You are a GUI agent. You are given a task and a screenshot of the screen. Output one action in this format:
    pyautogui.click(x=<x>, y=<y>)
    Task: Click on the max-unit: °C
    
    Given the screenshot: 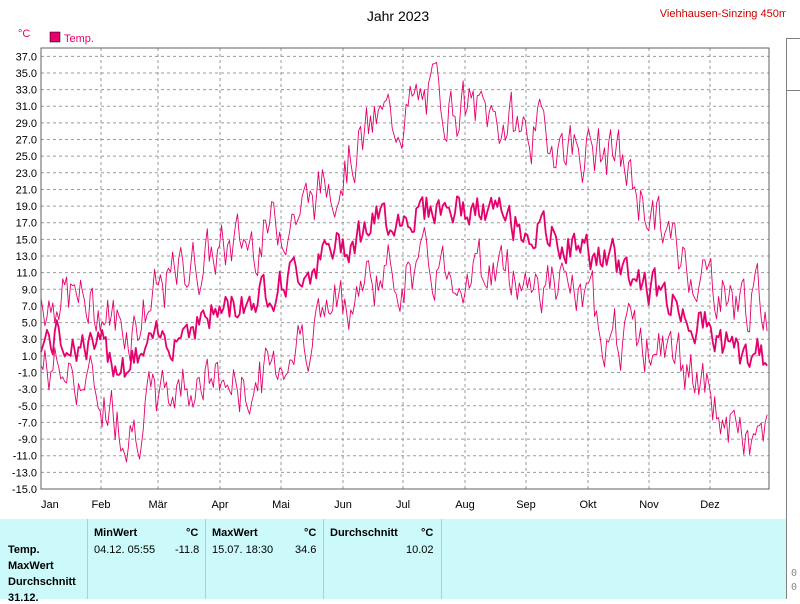 What is the action you would take?
    pyautogui.click(x=310, y=533)
    